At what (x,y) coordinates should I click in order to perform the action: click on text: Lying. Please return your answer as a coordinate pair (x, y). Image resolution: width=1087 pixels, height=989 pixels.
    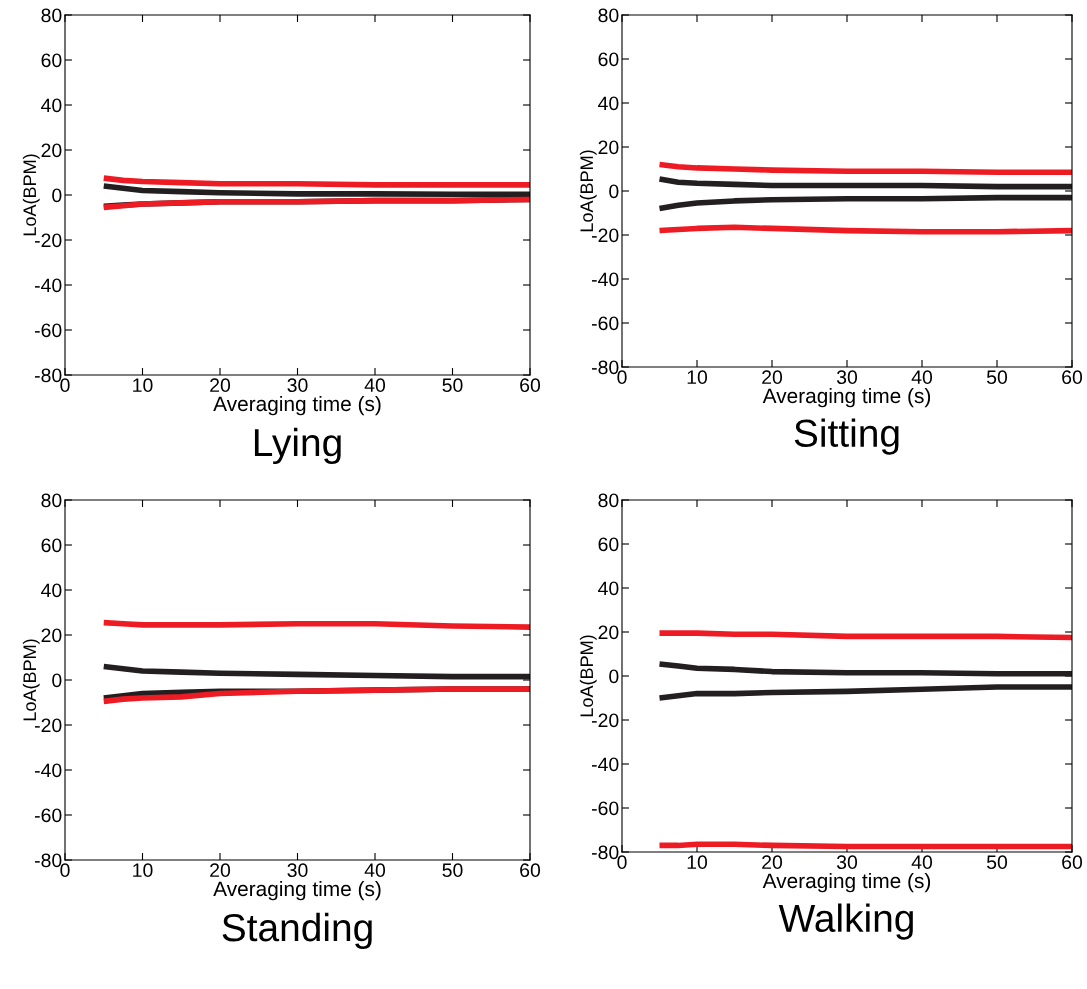
    Looking at the image, I should click on (297, 446).